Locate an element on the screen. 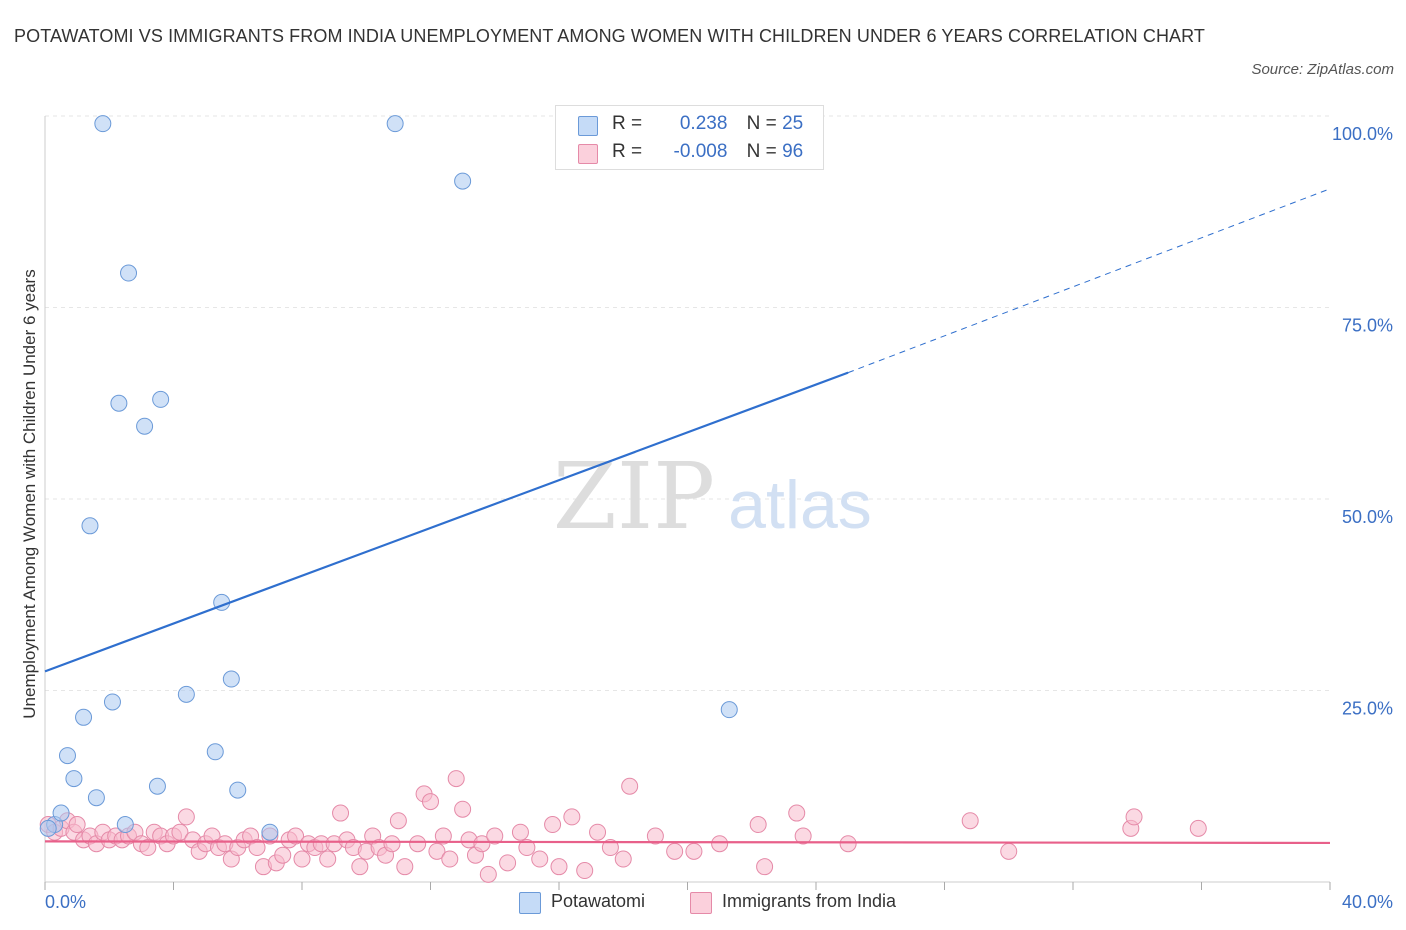 The height and width of the screenshot is (930, 1406). x-tick-label: 40.0% is located at coordinates (1367, 902).